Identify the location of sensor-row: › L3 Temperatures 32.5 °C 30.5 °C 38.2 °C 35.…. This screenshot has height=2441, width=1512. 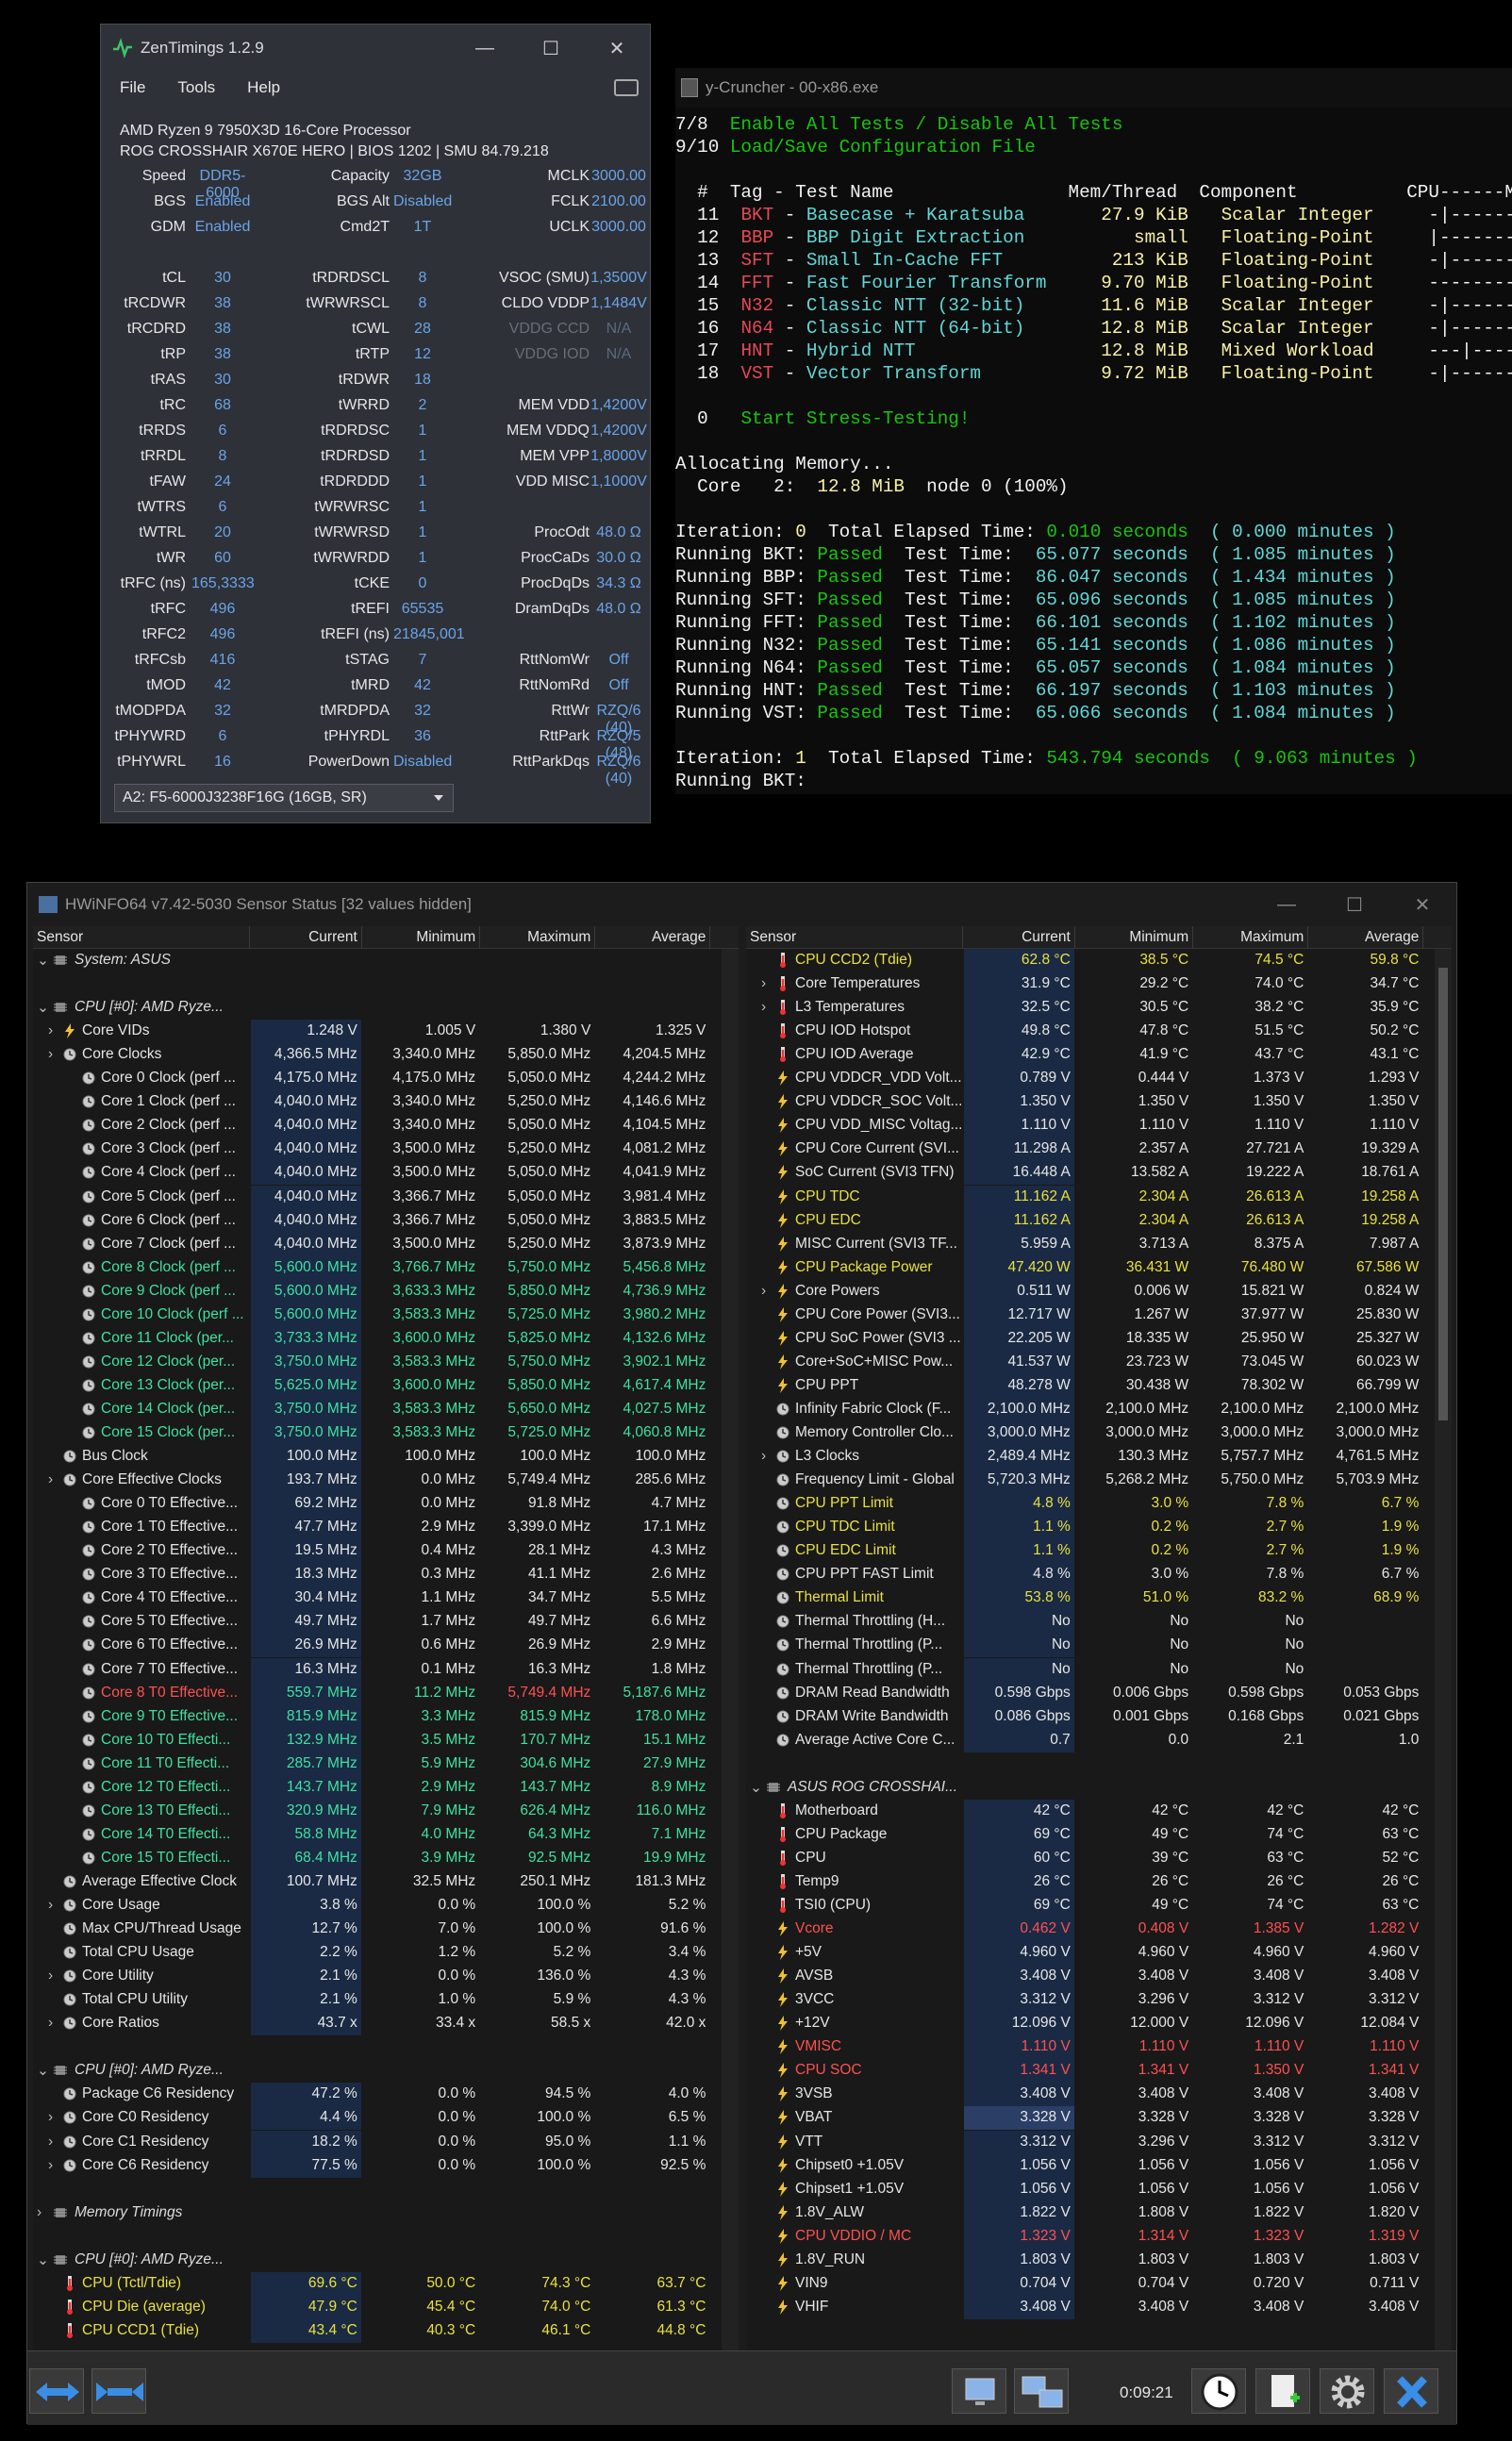
(1090, 1008).